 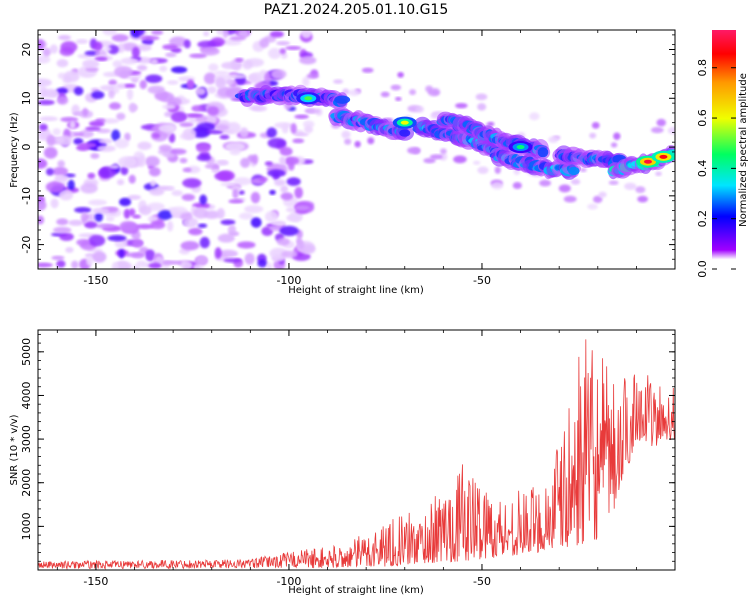 I want to click on snr-y-tick-label: 5000, so click(x=26, y=352).